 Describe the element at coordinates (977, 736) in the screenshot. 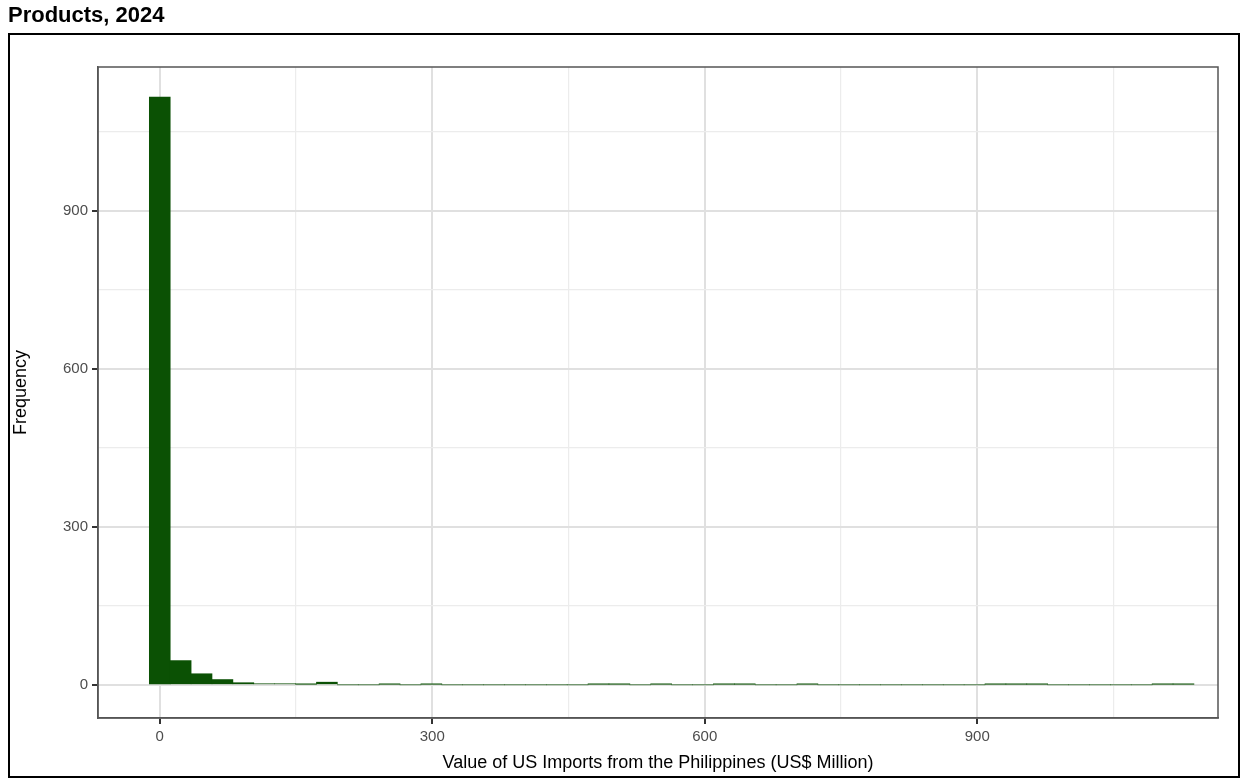

I see `x-tick-label: 900` at that location.